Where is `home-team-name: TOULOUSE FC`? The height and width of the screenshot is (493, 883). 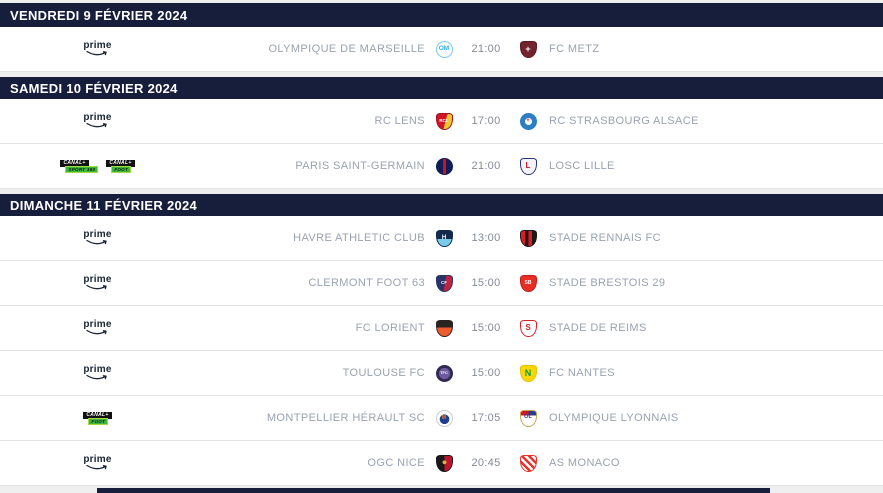 home-team-name: TOULOUSE FC is located at coordinates (383, 373).